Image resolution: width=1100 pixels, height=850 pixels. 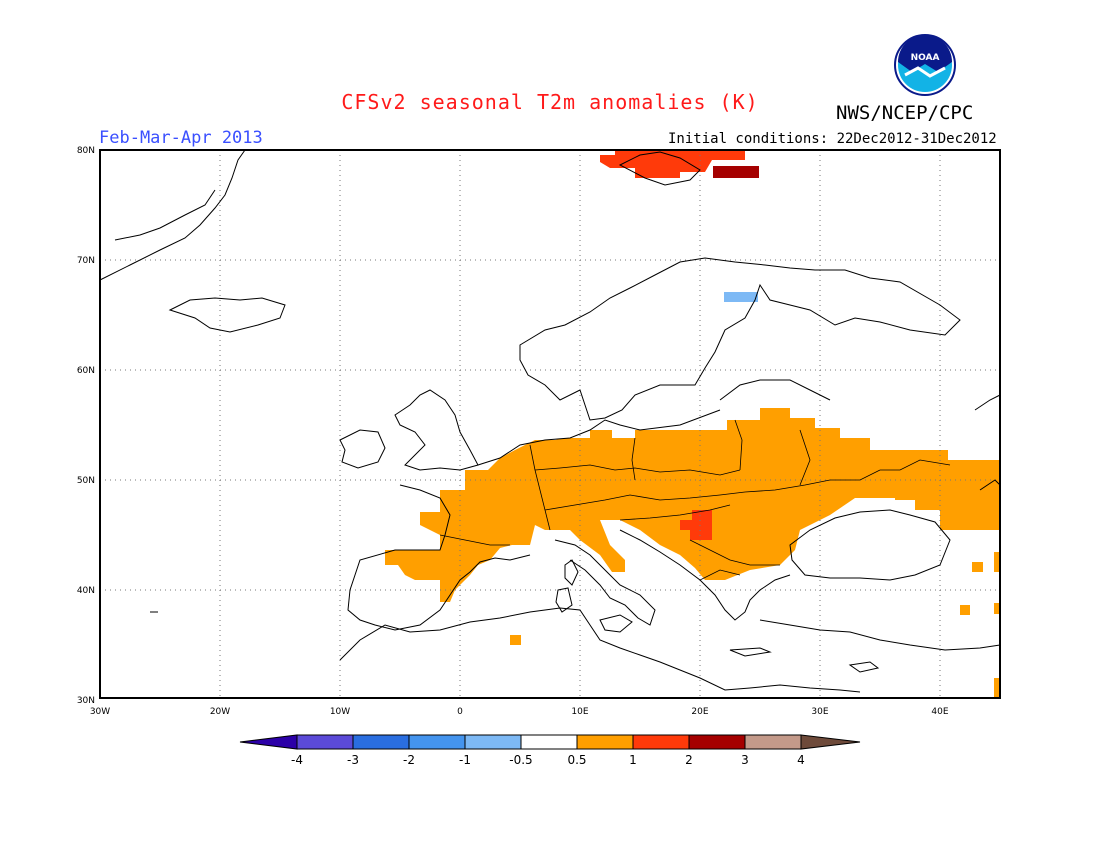 I want to click on lon-label: 20W, so click(x=220, y=712).